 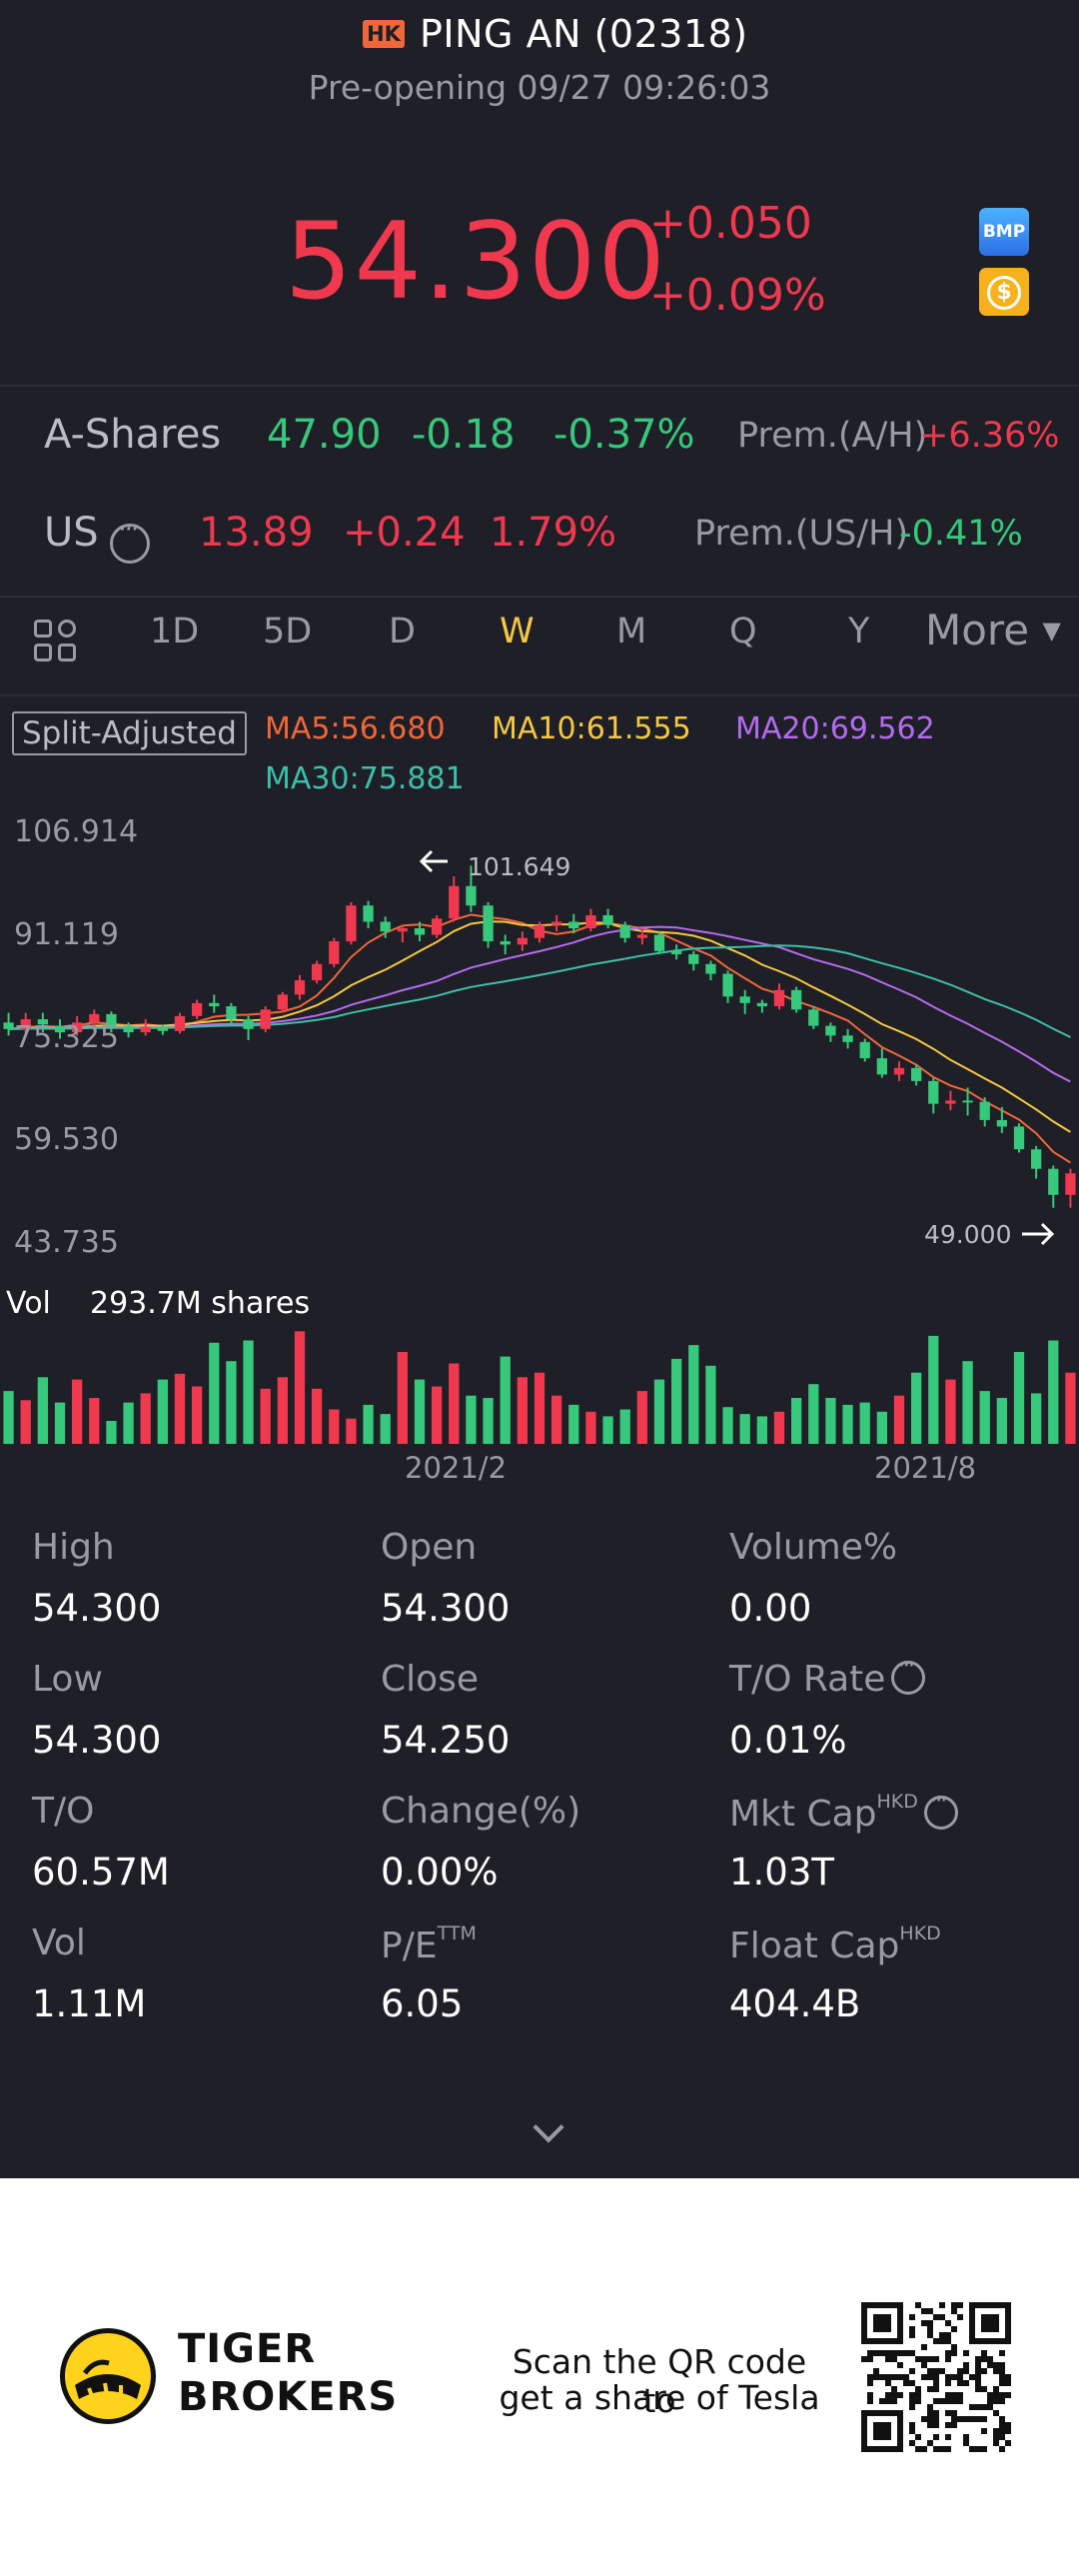 What do you see at coordinates (288, 631) in the screenshot?
I see `tab-5d: 5D` at bounding box center [288, 631].